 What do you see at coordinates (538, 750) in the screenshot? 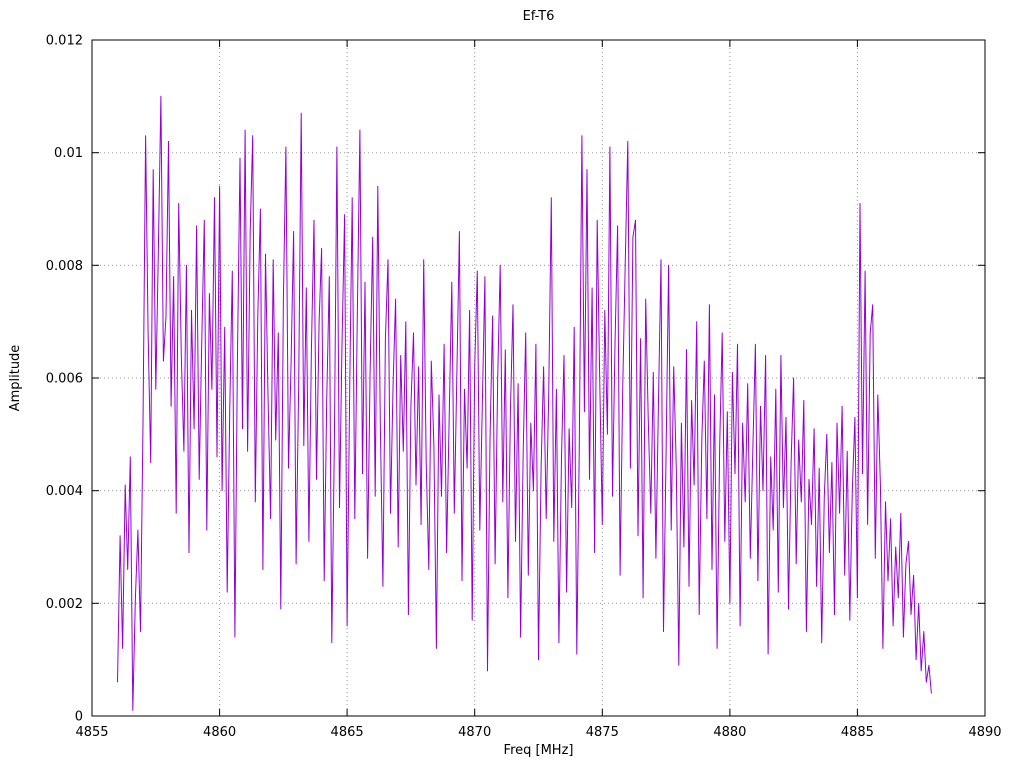
I see `x-axis-label: Freq [MHz]` at bounding box center [538, 750].